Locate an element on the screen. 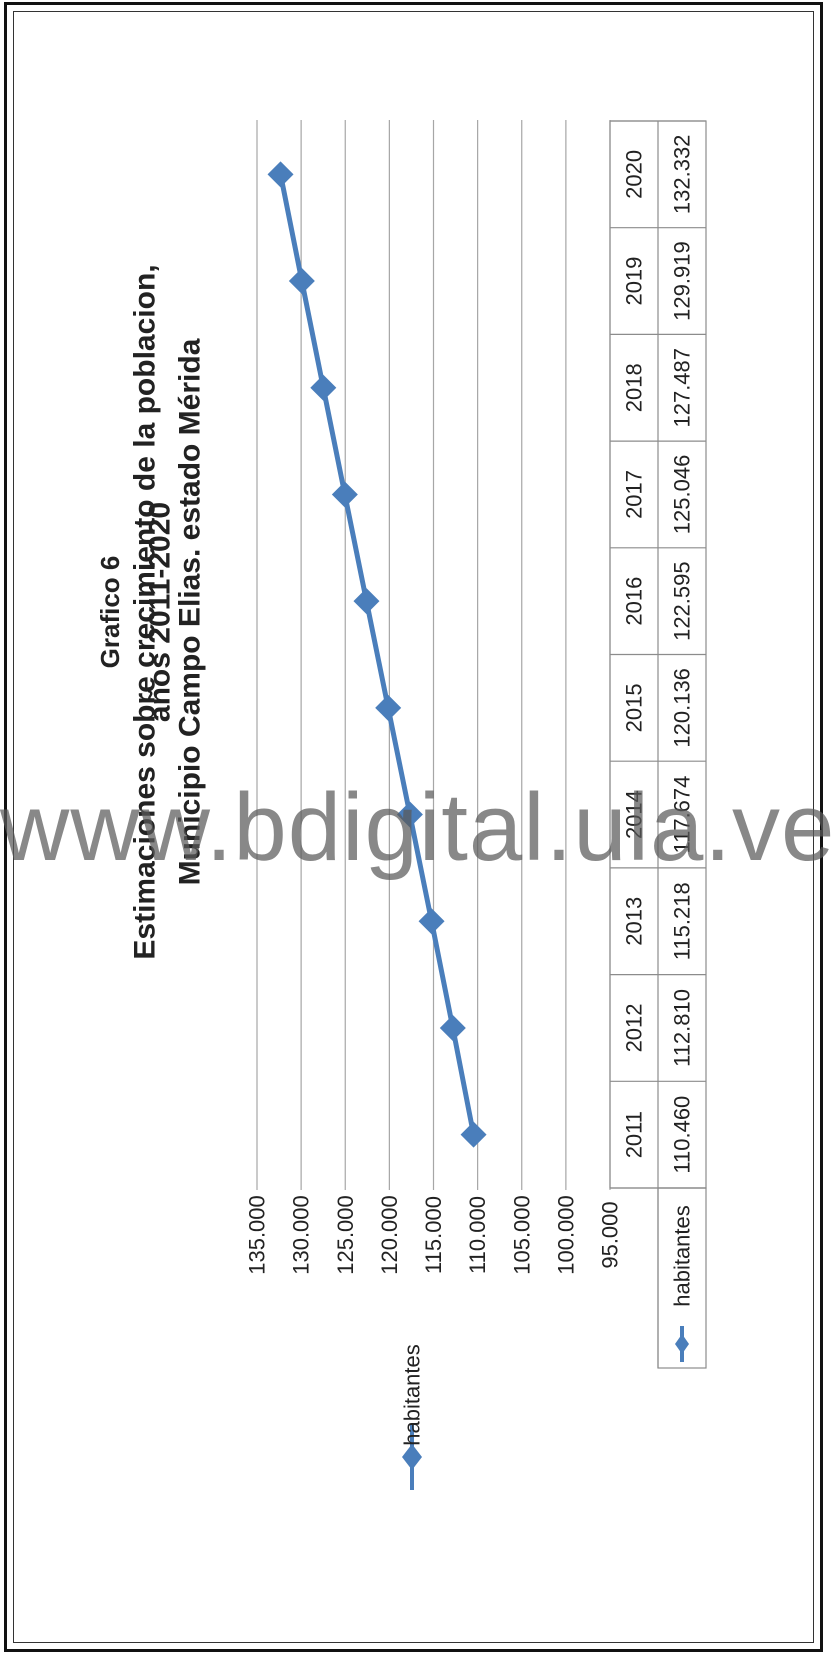  data-table-value: 129.919 is located at coordinates (682, 281).